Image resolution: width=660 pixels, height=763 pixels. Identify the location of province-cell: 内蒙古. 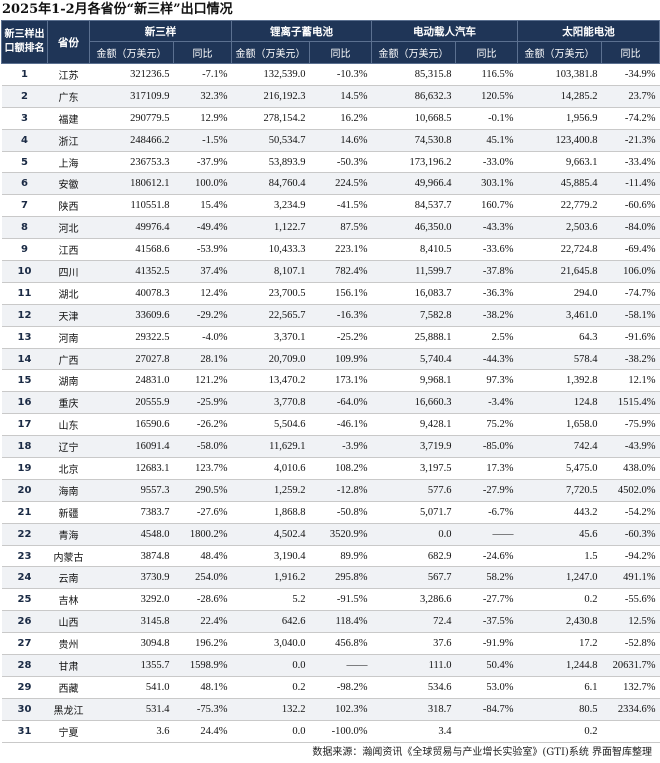
(68, 556).